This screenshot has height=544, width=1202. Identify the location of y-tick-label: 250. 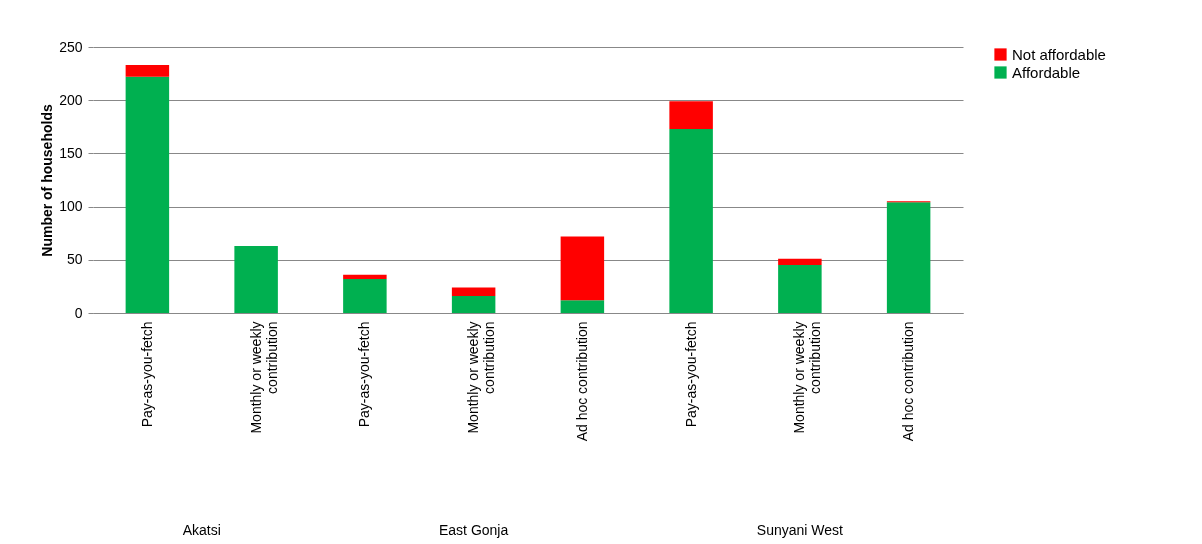
(71, 46).